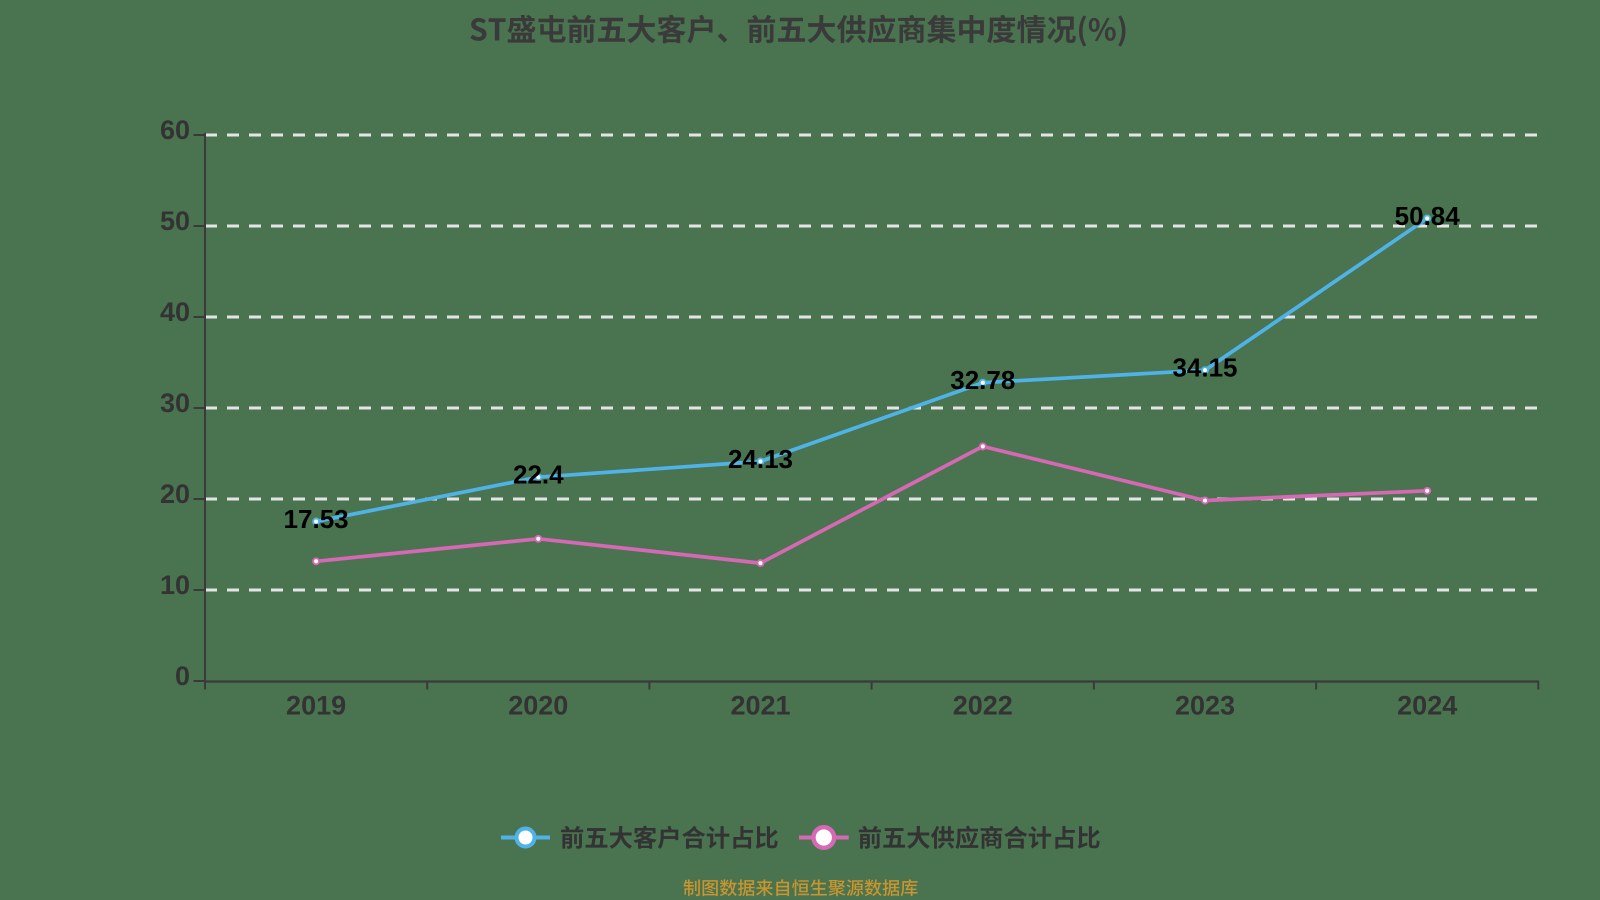 The width and height of the screenshot is (1600, 900). What do you see at coordinates (760, 706) in the screenshot?
I see `svg-text: 2021` at bounding box center [760, 706].